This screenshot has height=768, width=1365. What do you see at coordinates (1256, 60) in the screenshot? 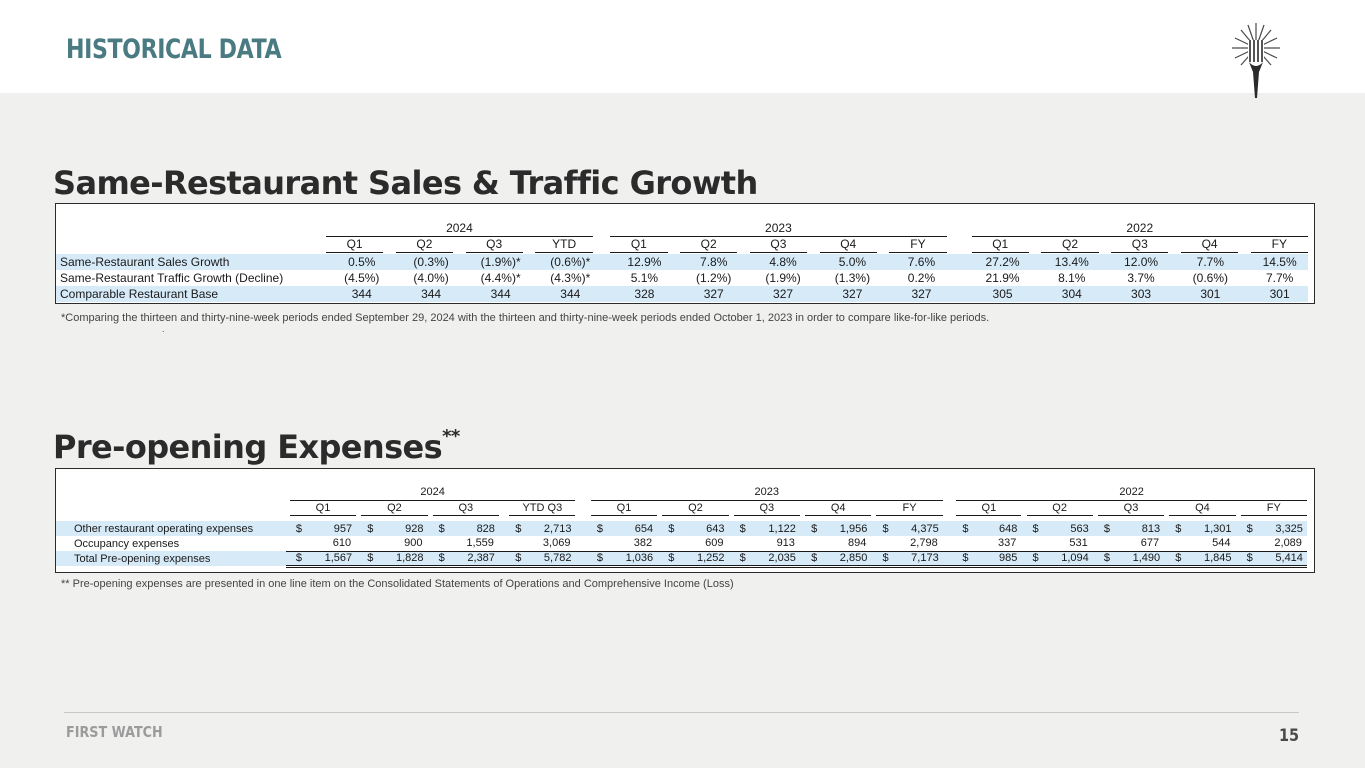
I see `fork-logo-icon` at bounding box center [1256, 60].